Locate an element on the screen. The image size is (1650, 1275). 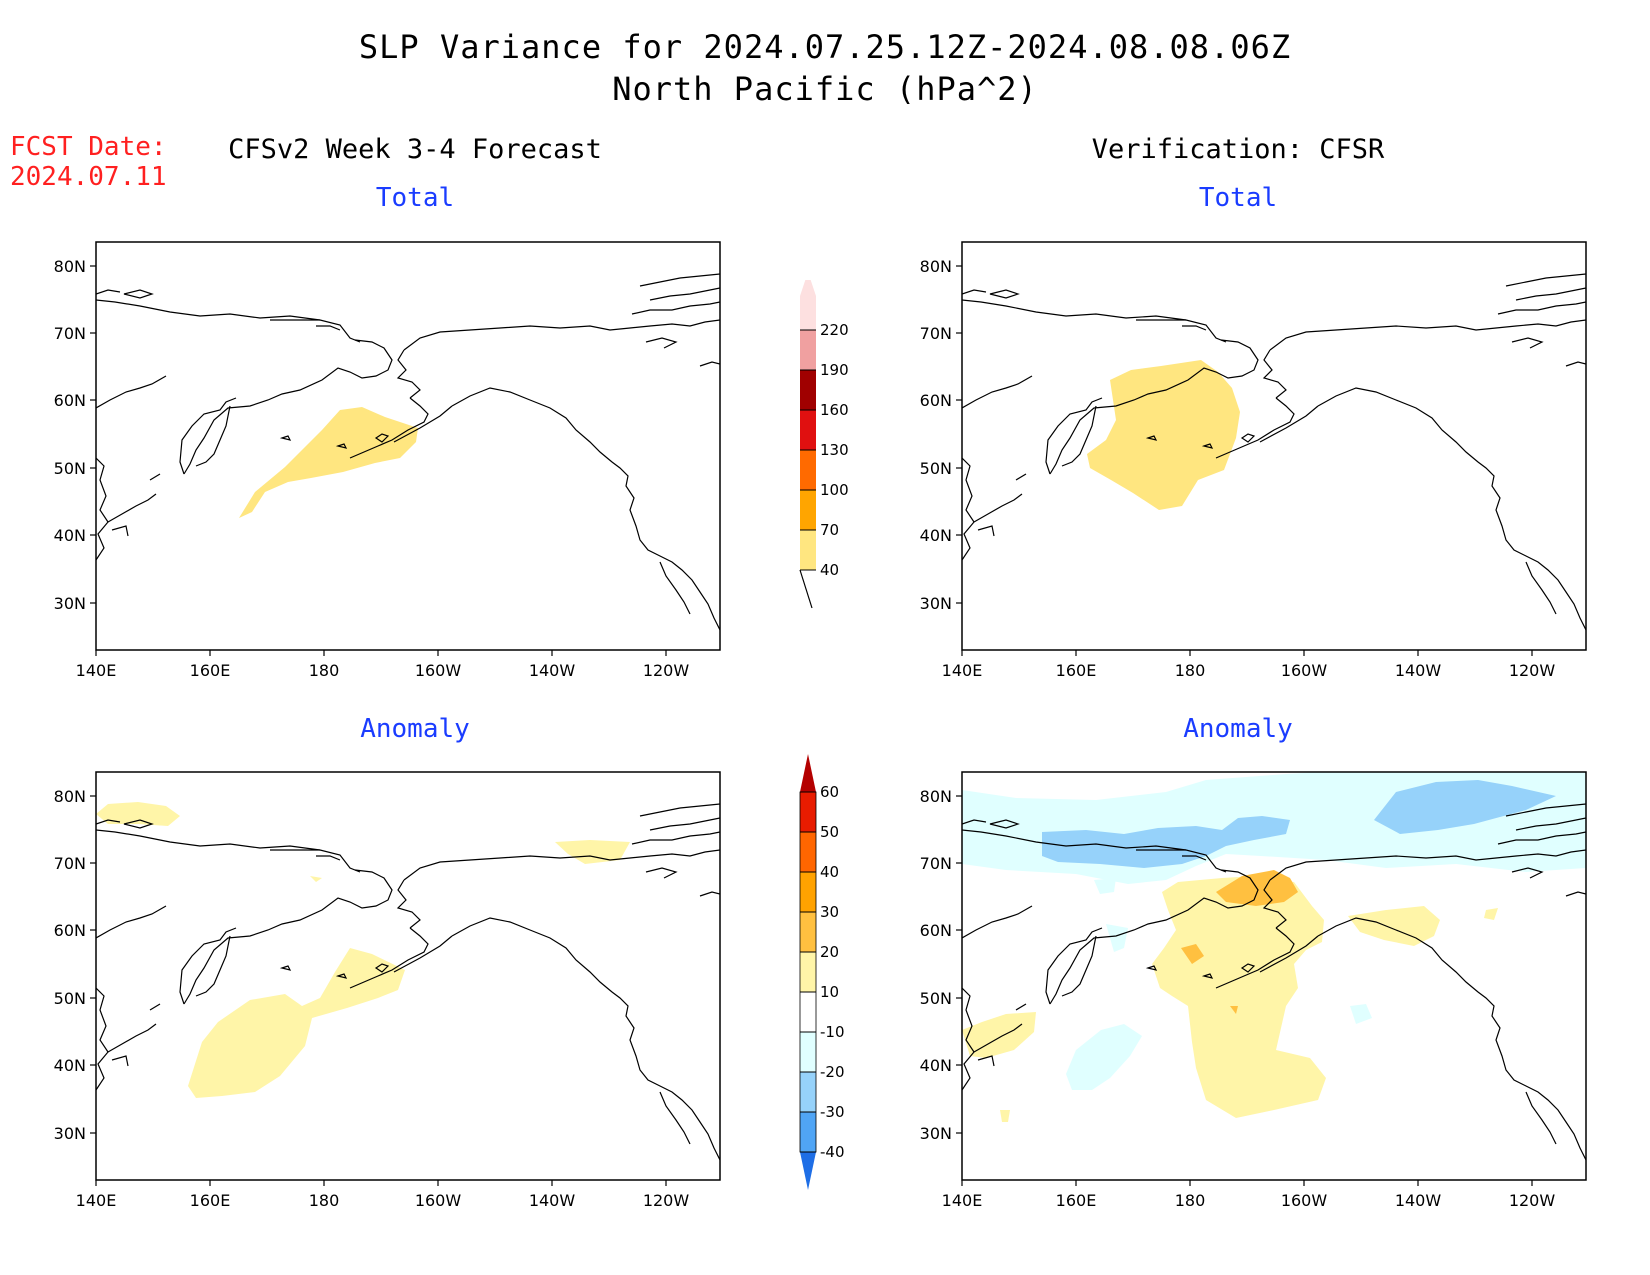
verification-total-title: Total is located at coordinates (1238, 198).